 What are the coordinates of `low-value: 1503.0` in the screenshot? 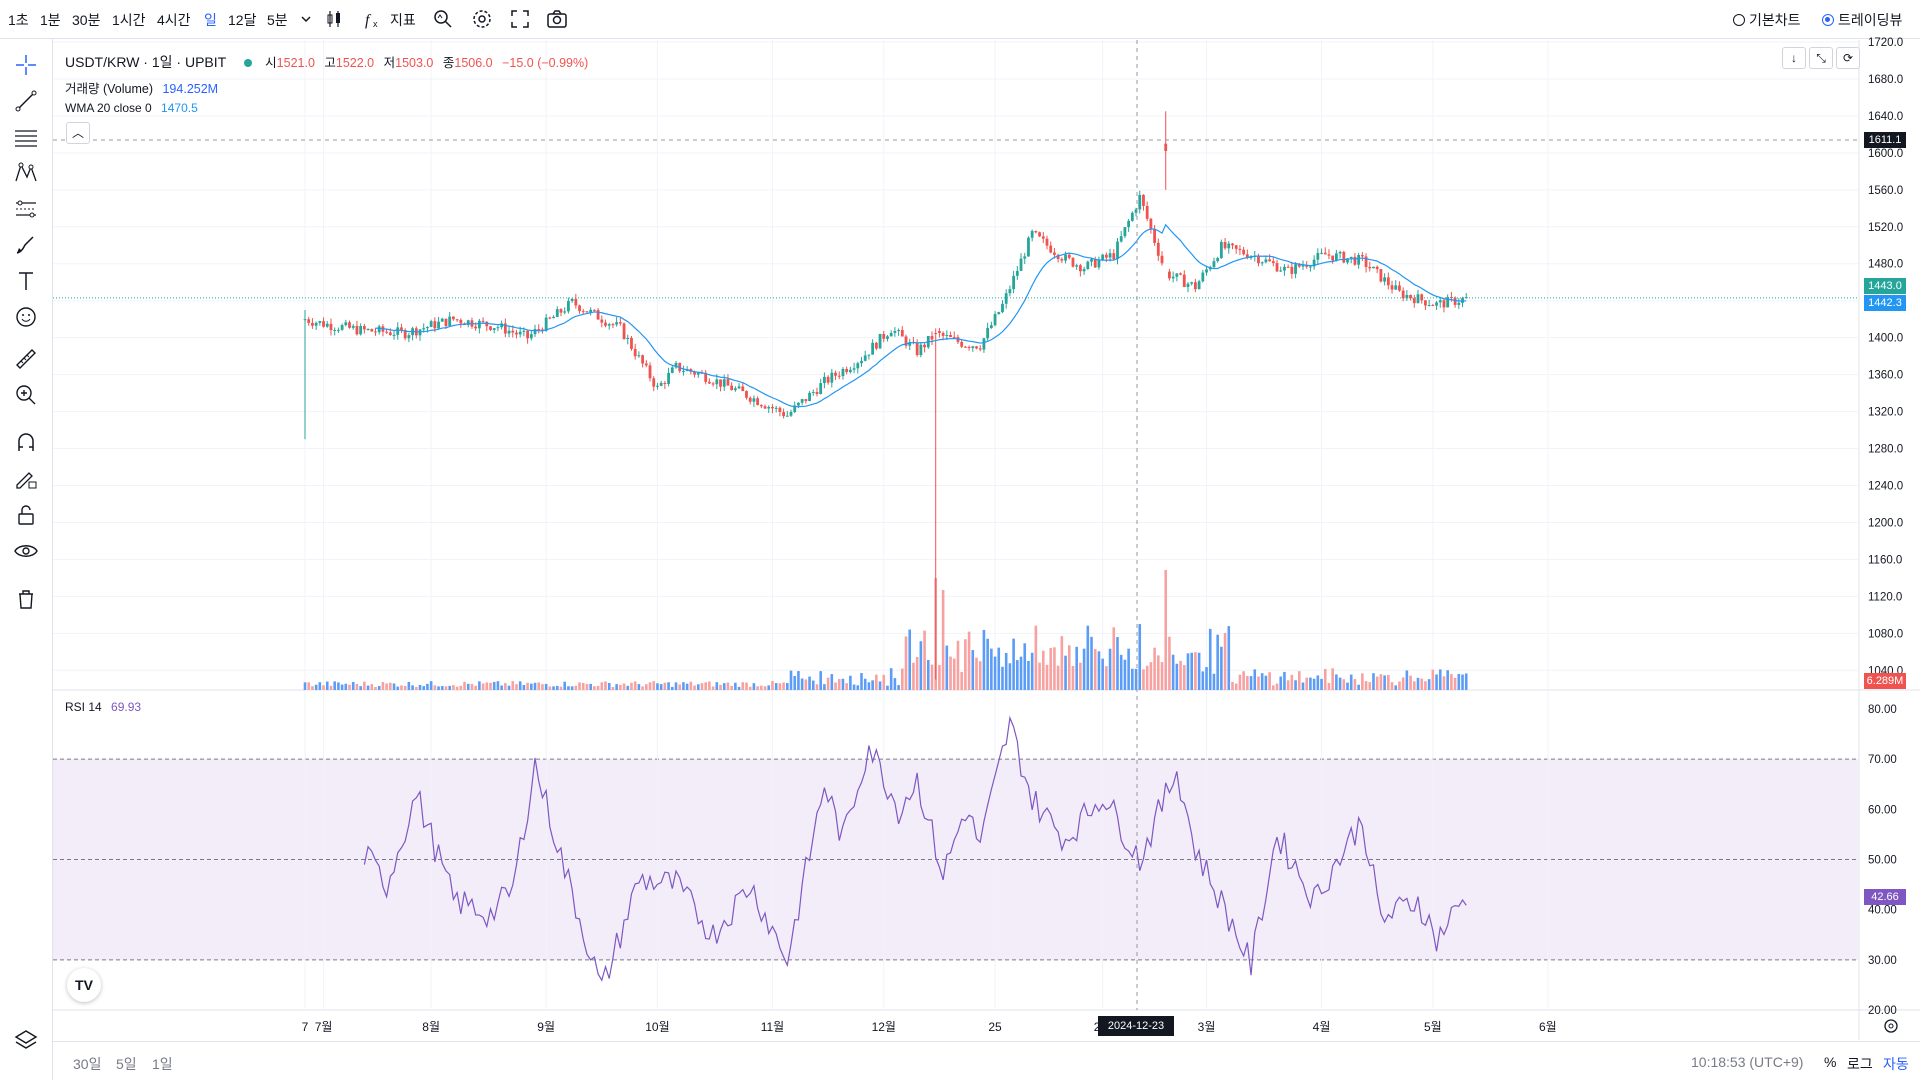 It's located at (414, 63).